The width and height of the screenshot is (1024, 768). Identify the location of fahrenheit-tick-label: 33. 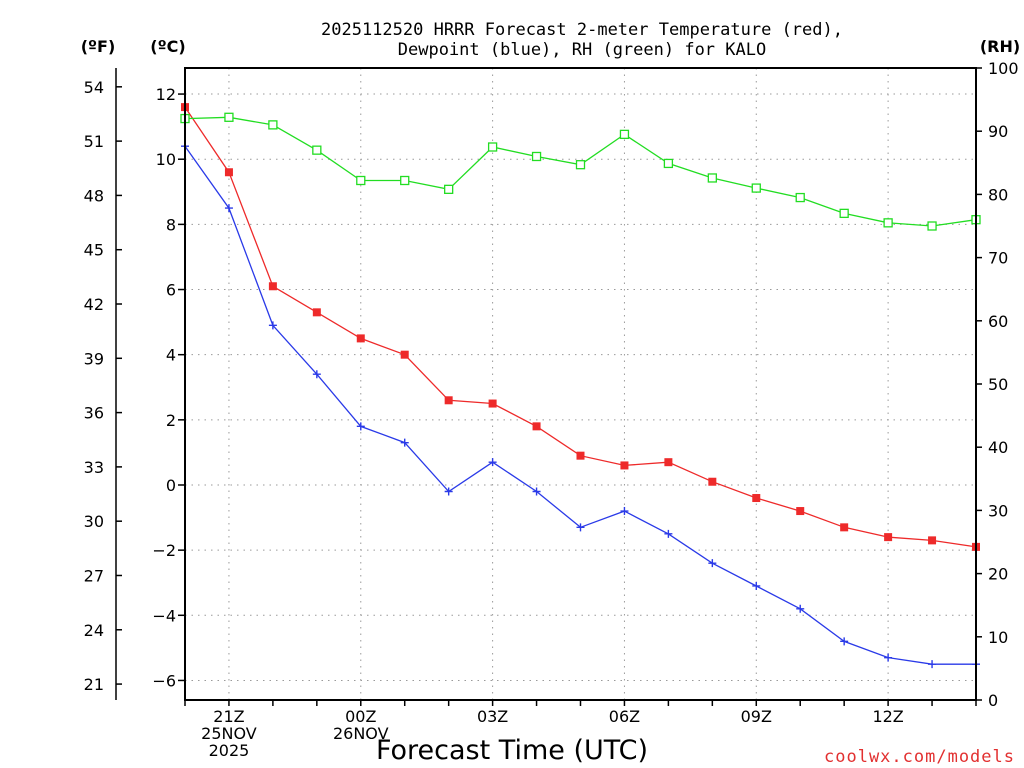
(94, 467).